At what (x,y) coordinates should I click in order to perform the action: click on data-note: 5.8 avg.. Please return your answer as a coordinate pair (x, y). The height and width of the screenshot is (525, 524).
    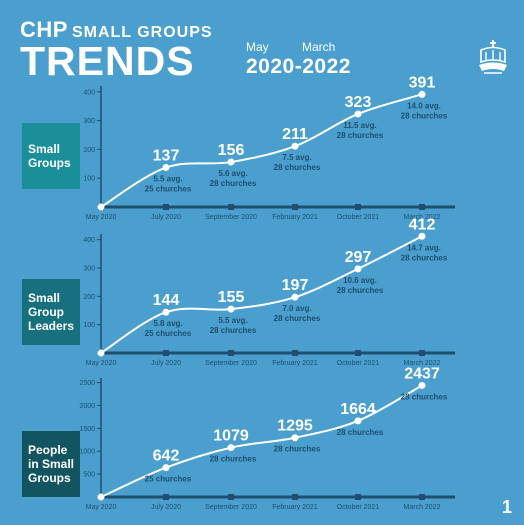
    Looking at the image, I should click on (167, 323).